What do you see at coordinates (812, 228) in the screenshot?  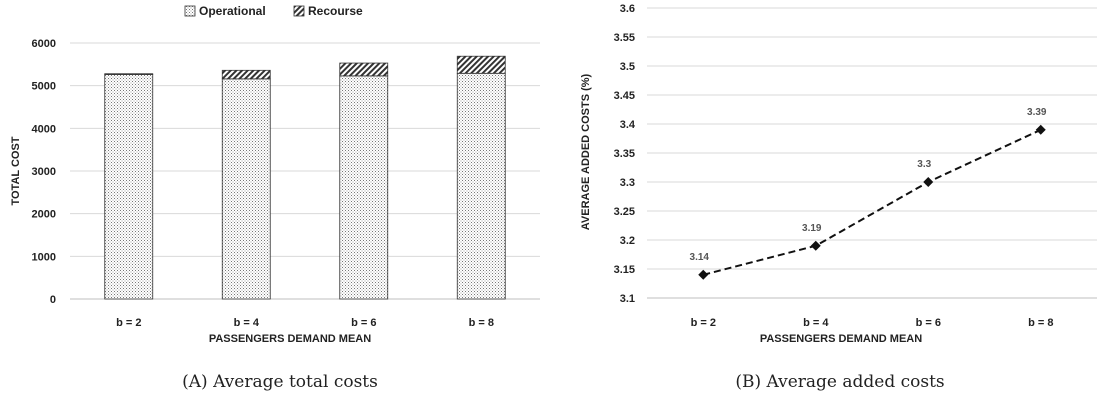 I see `data-label-2: 3.19` at bounding box center [812, 228].